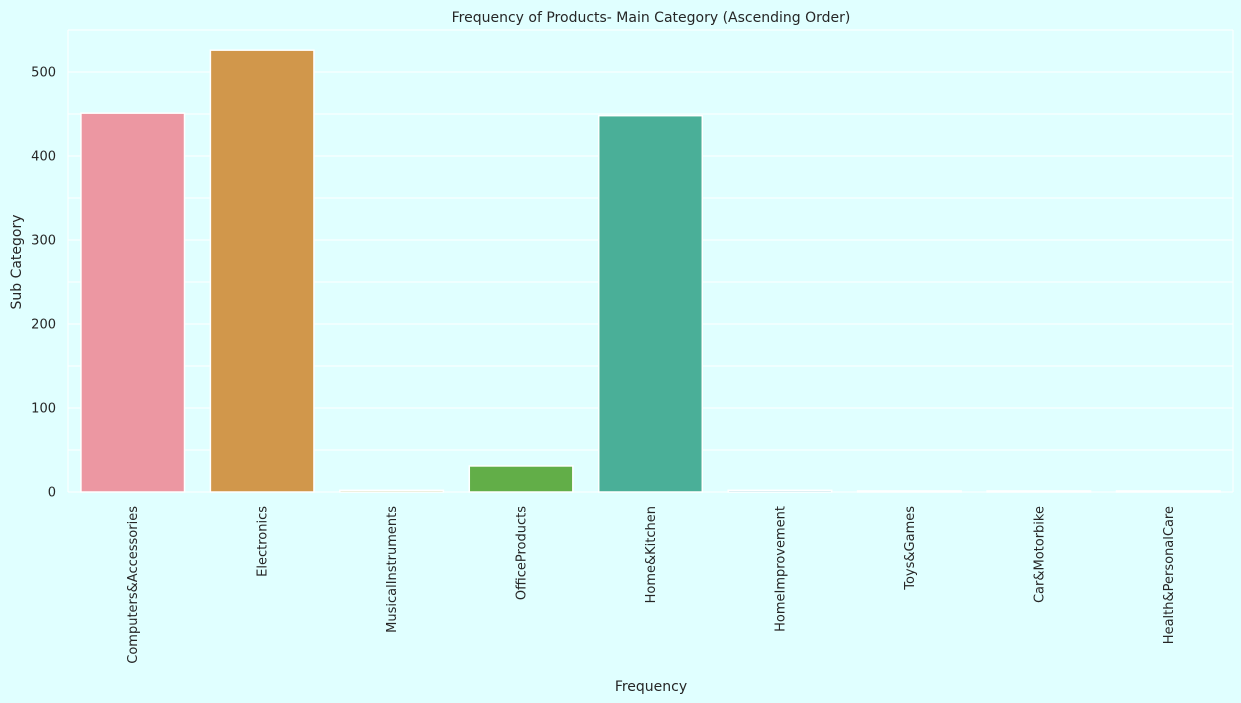  What do you see at coordinates (392, 569) in the screenshot?
I see `x-tick-label: MusicalInstruments` at bounding box center [392, 569].